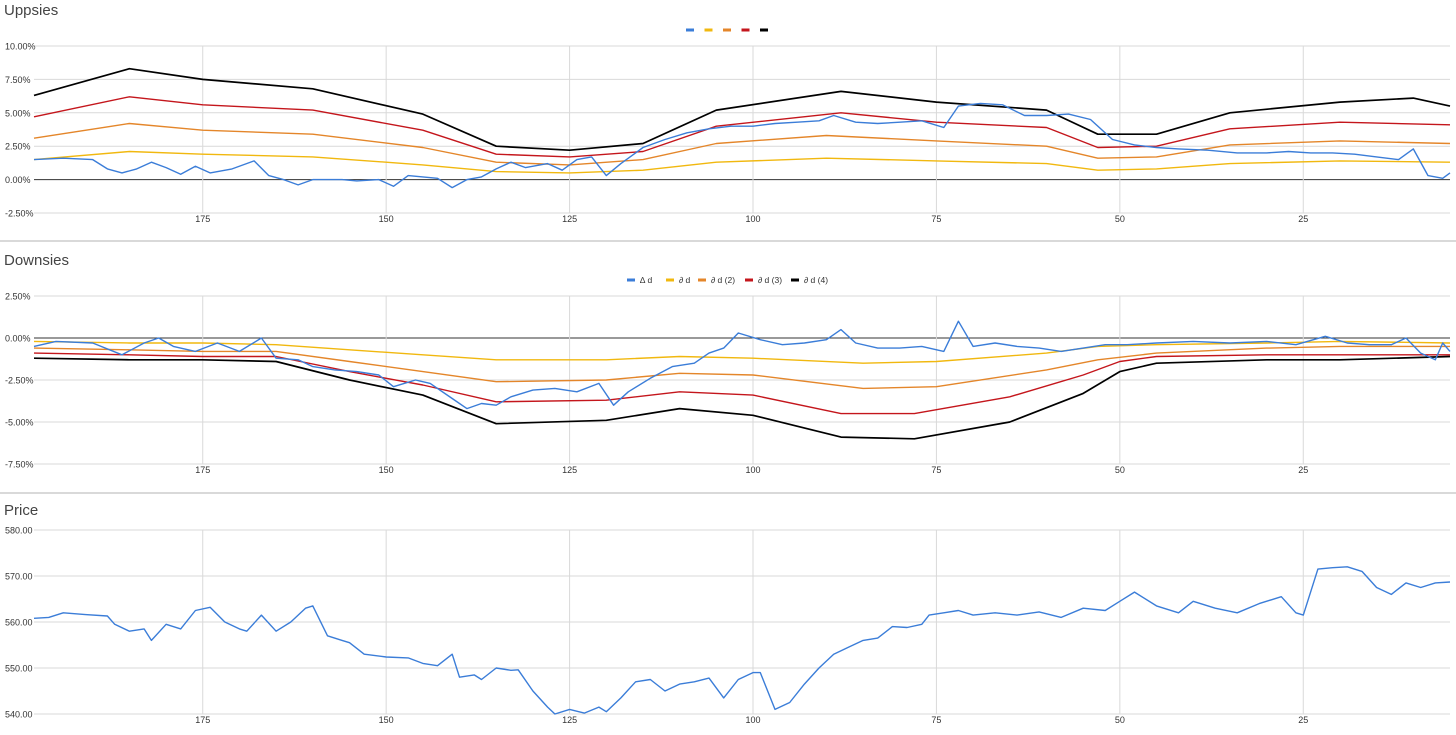  What do you see at coordinates (816, 280) in the screenshot?
I see `legend-label: ∂ d (4)` at bounding box center [816, 280].